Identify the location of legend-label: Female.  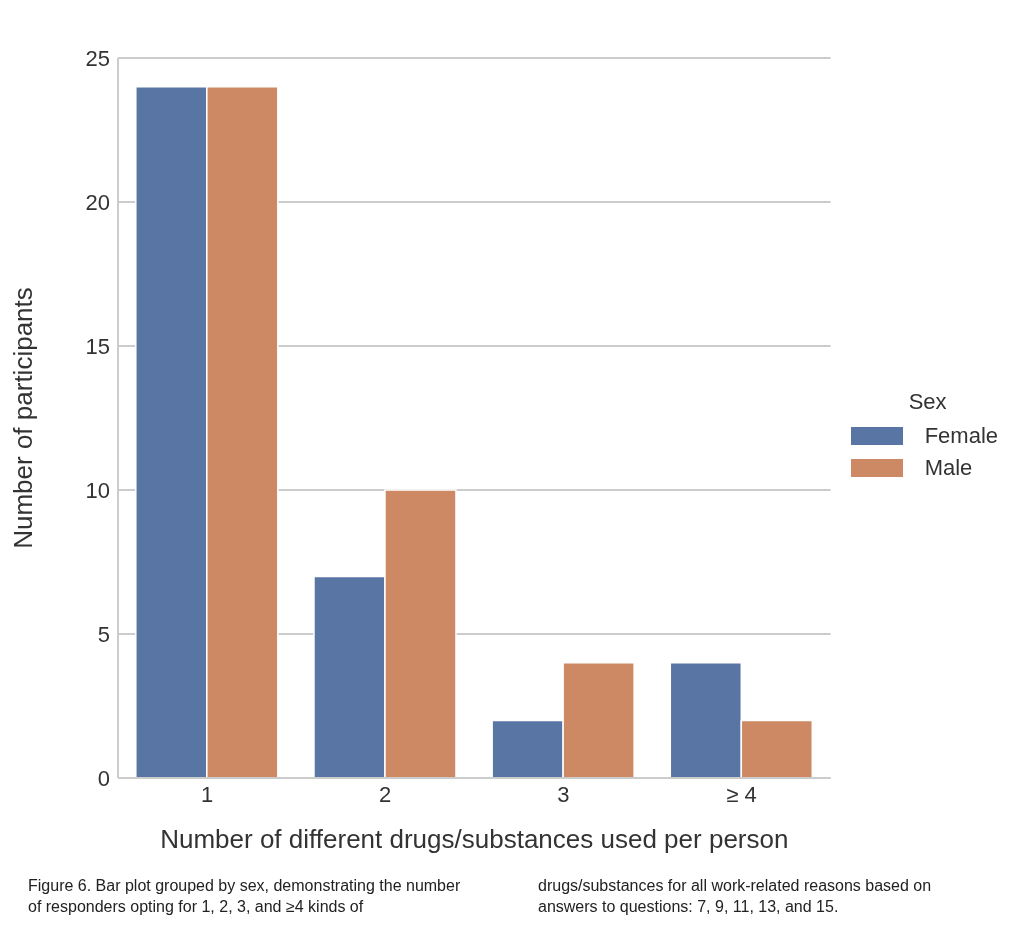
(961, 436).